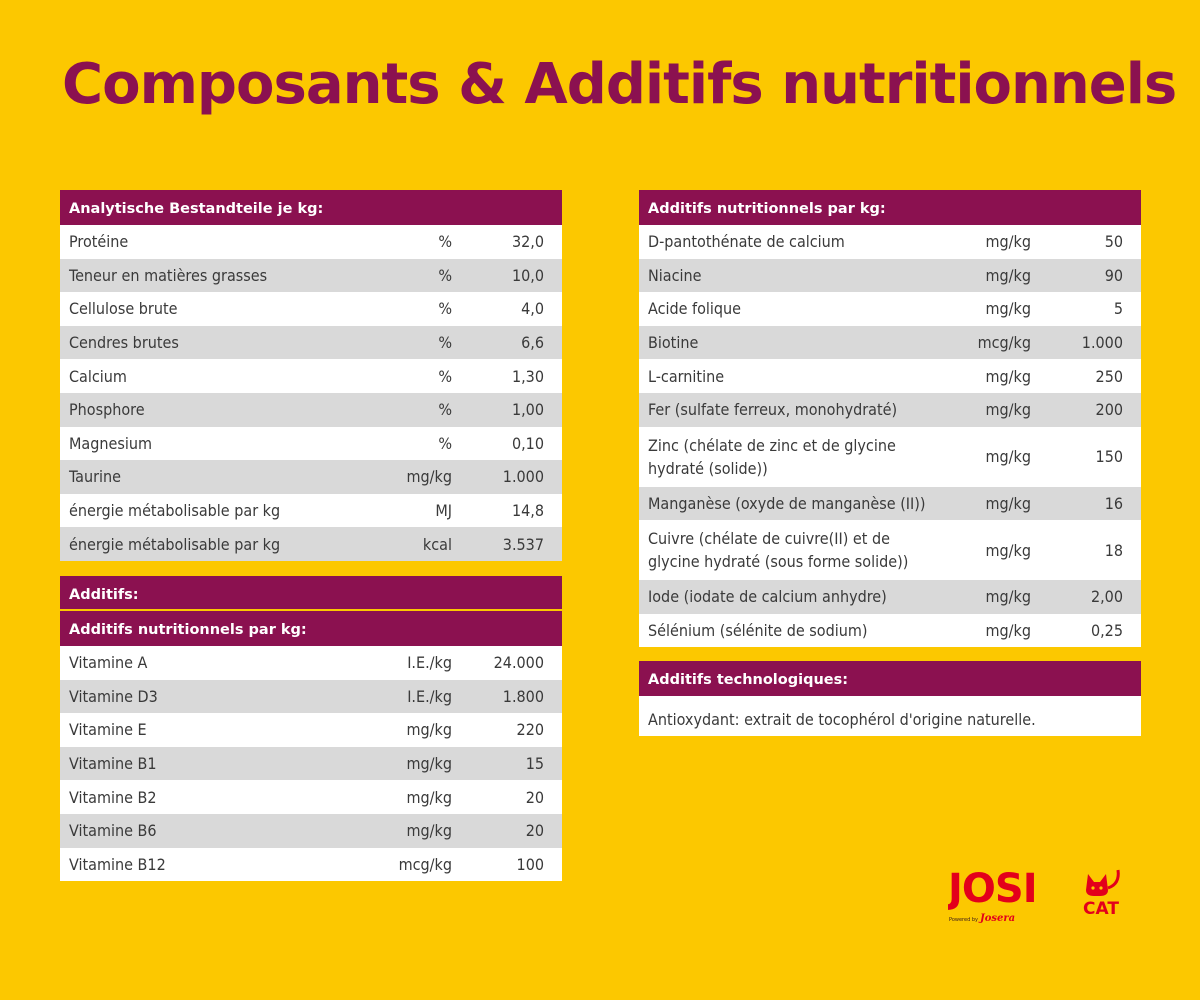  Describe the element at coordinates (532, 343) in the screenshot. I see `row-value: 6,6` at that location.